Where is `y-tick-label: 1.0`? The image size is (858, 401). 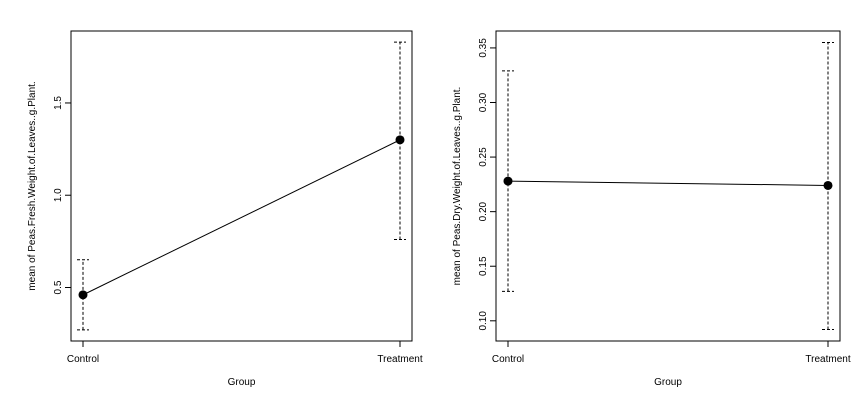
y-tick-label: 1.0 is located at coordinates (58, 195).